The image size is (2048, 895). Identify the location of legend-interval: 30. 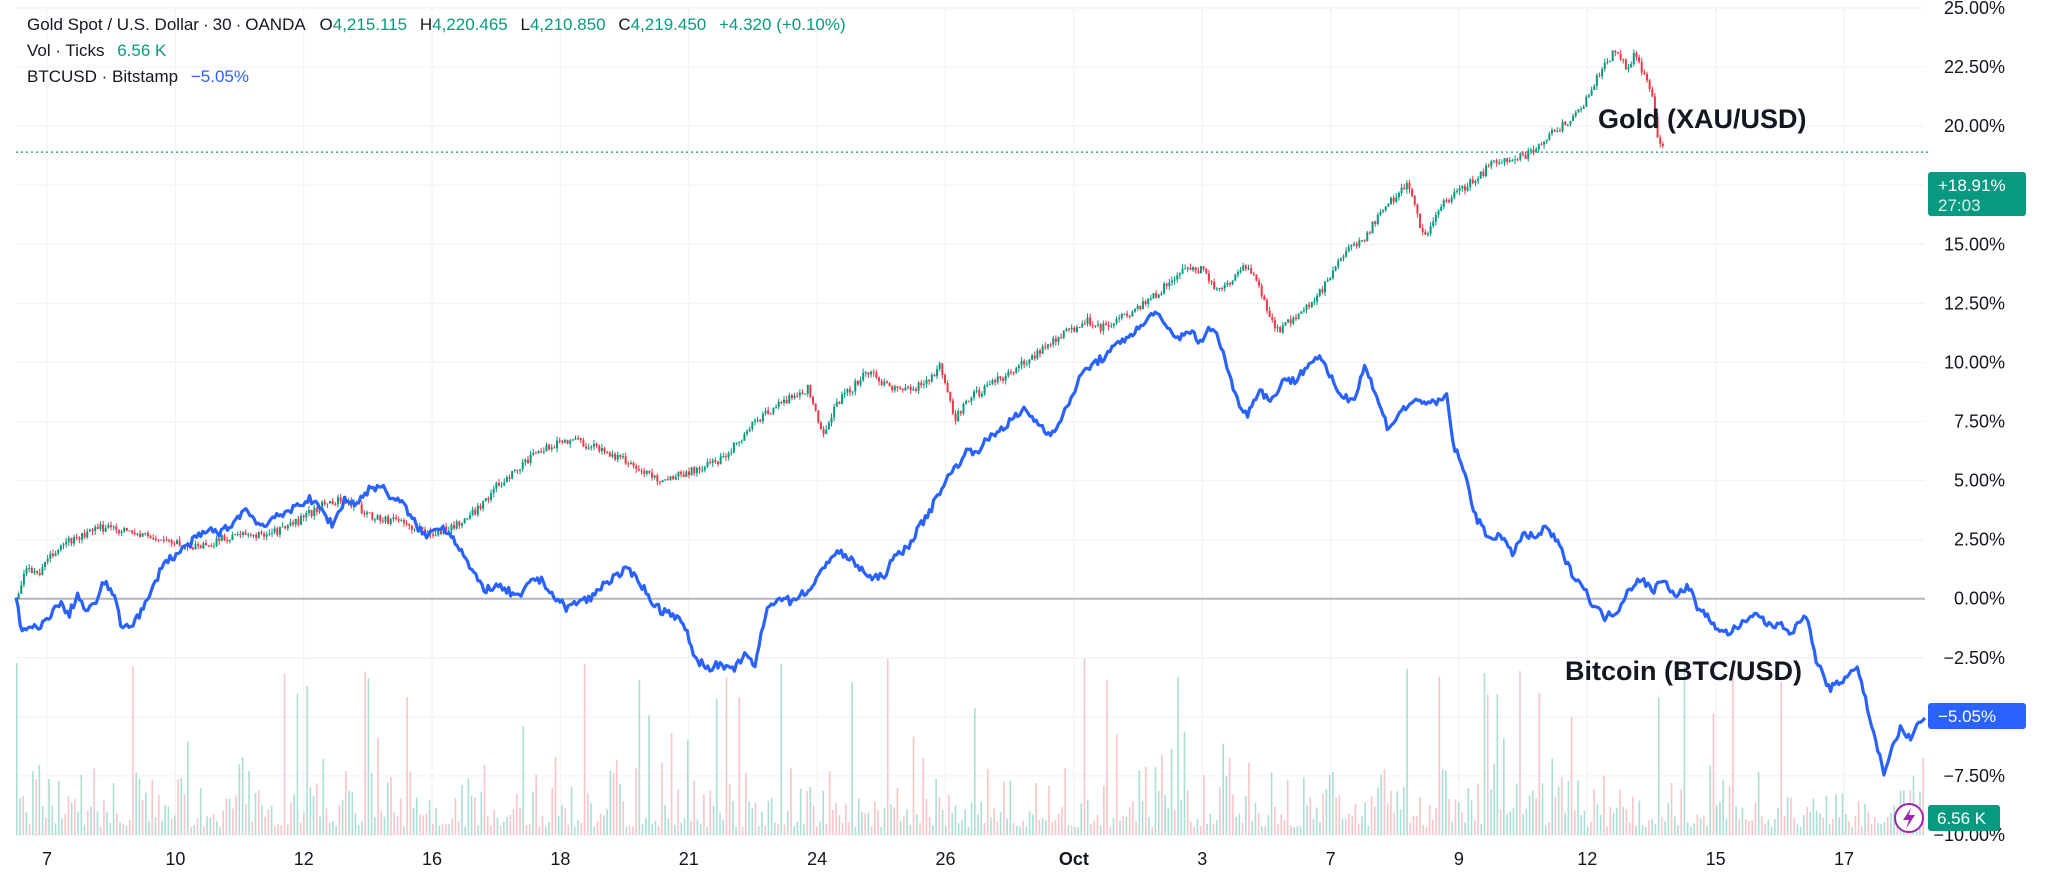
(222, 24).